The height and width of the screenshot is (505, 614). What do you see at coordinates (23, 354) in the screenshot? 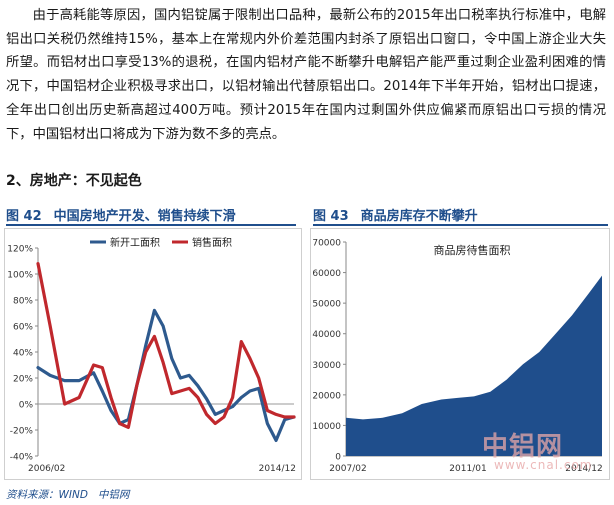
I see `y-tick-label: 40%` at bounding box center [23, 354].